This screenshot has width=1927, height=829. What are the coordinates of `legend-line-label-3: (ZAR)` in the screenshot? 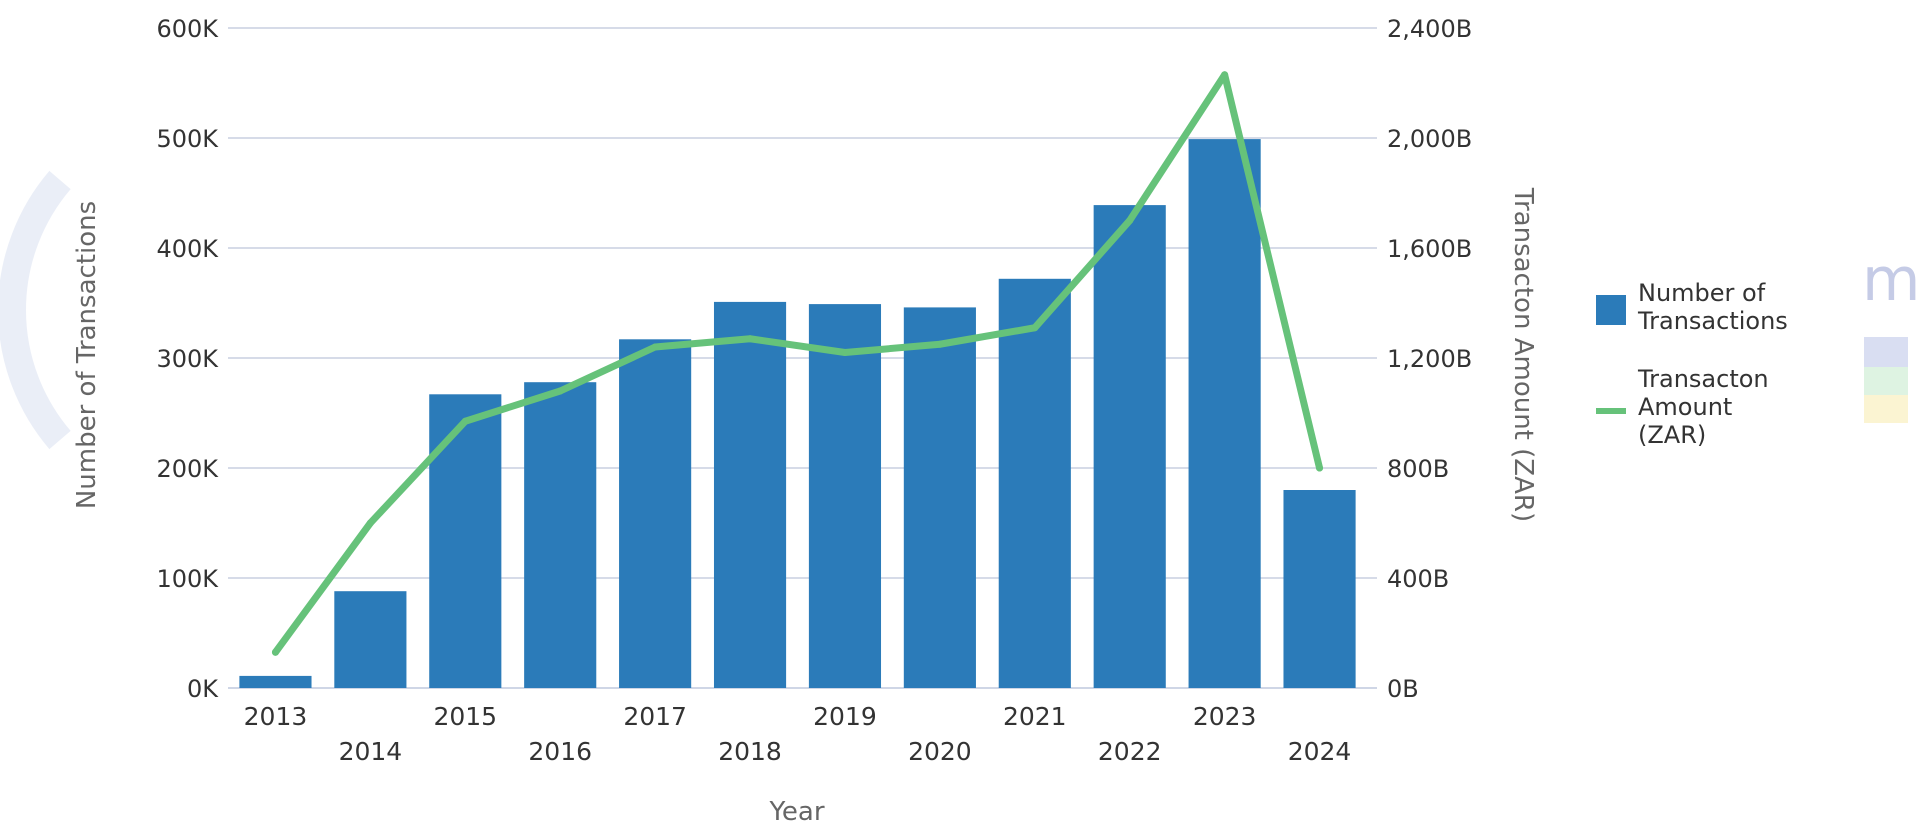 It's located at (1672, 435).